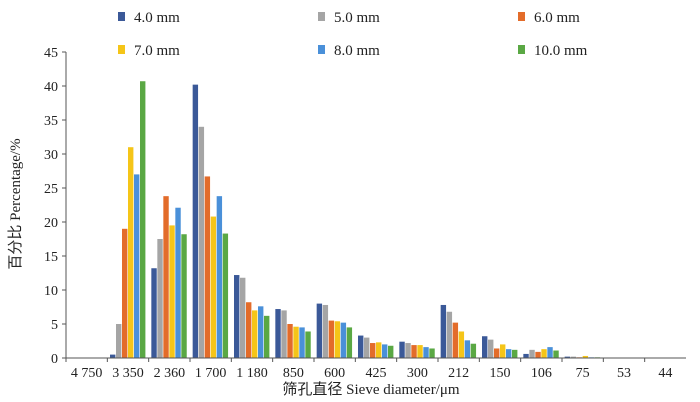 The width and height of the screenshot is (700, 402). I want to click on bar-7.0mm-75, so click(585, 356).